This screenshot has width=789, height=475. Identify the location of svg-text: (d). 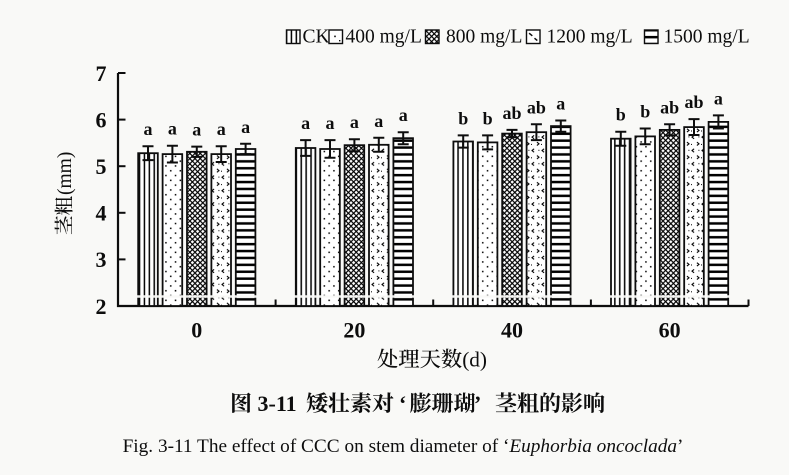
(474, 360).